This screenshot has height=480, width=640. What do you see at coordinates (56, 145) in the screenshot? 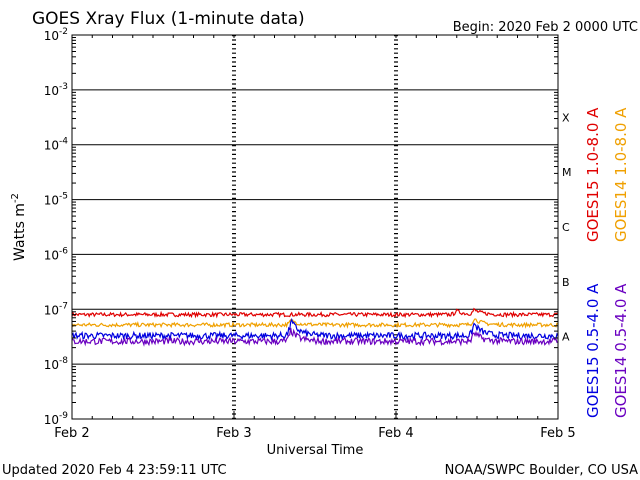
I see `y-tick-label: 10⁻⁴` at bounding box center [56, 145].